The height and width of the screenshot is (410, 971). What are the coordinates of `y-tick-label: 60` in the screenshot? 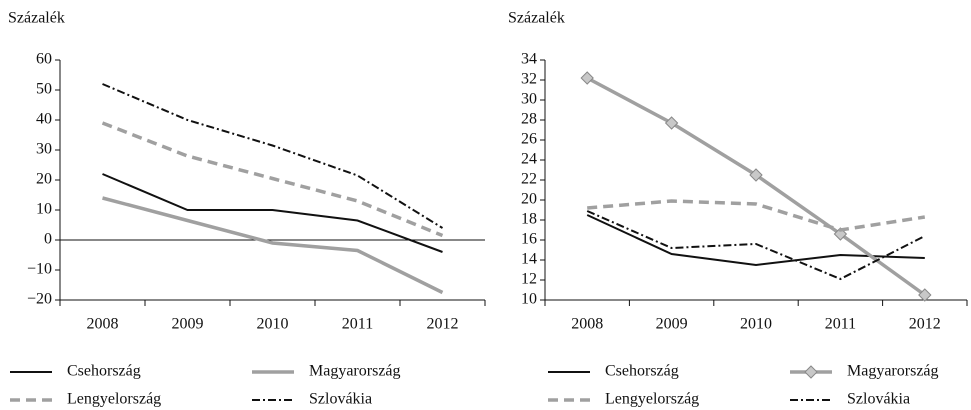 It's located at (44, 59).